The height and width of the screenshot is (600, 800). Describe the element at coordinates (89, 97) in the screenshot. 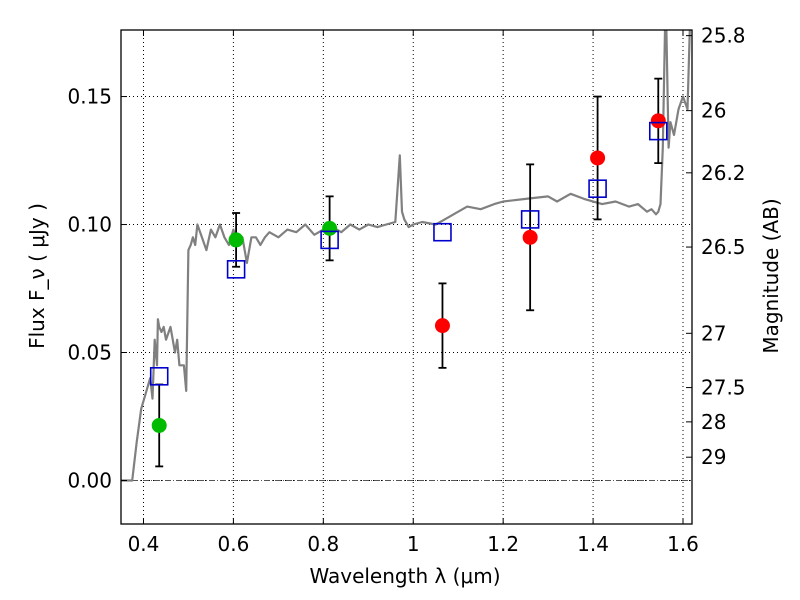

I see `y-tick-label: 0.15` at that location.